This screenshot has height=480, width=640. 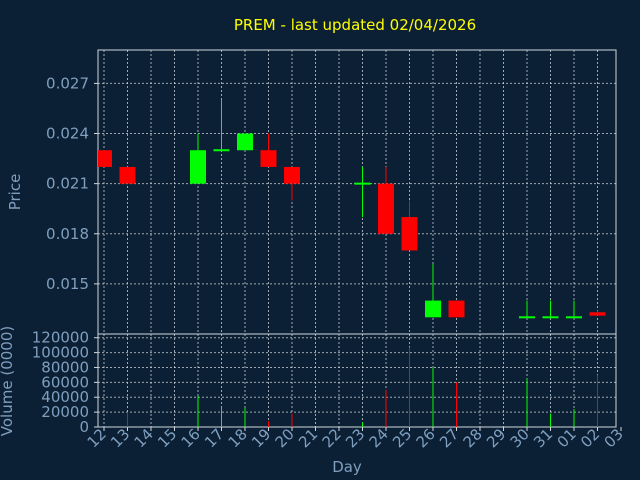 What do you see at coordinates (65, 397) in the screenshot?
I see `volume-tick-label: 40000` at bounding box center [65, 397].